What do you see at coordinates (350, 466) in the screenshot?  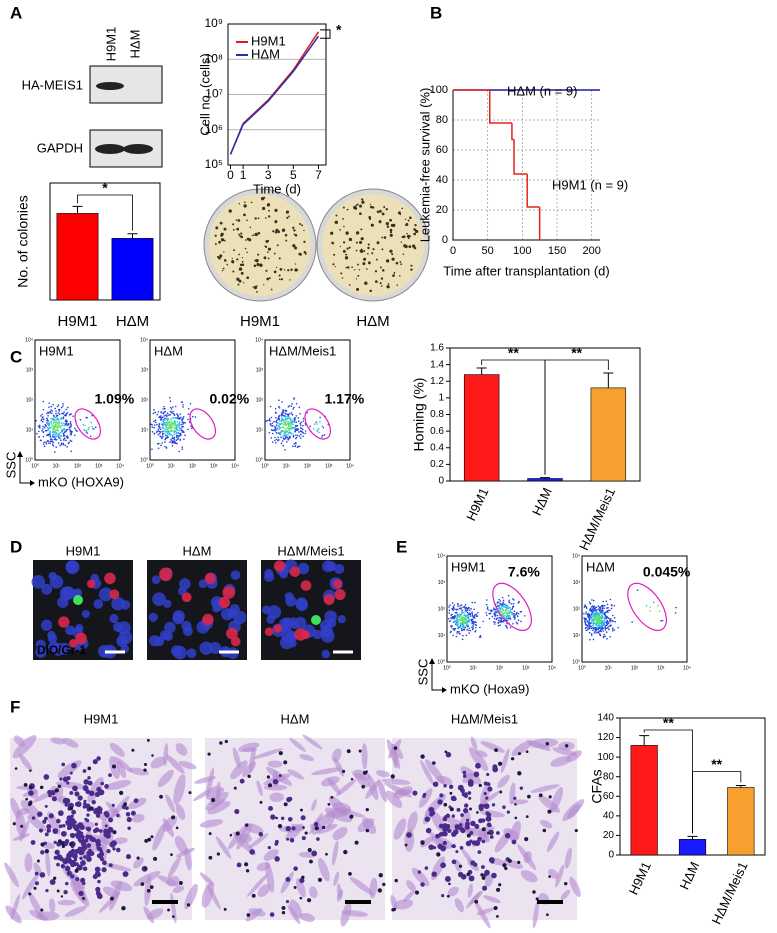 I see `flow-tick-label: 10⁴` at bounding box center [350, 466].